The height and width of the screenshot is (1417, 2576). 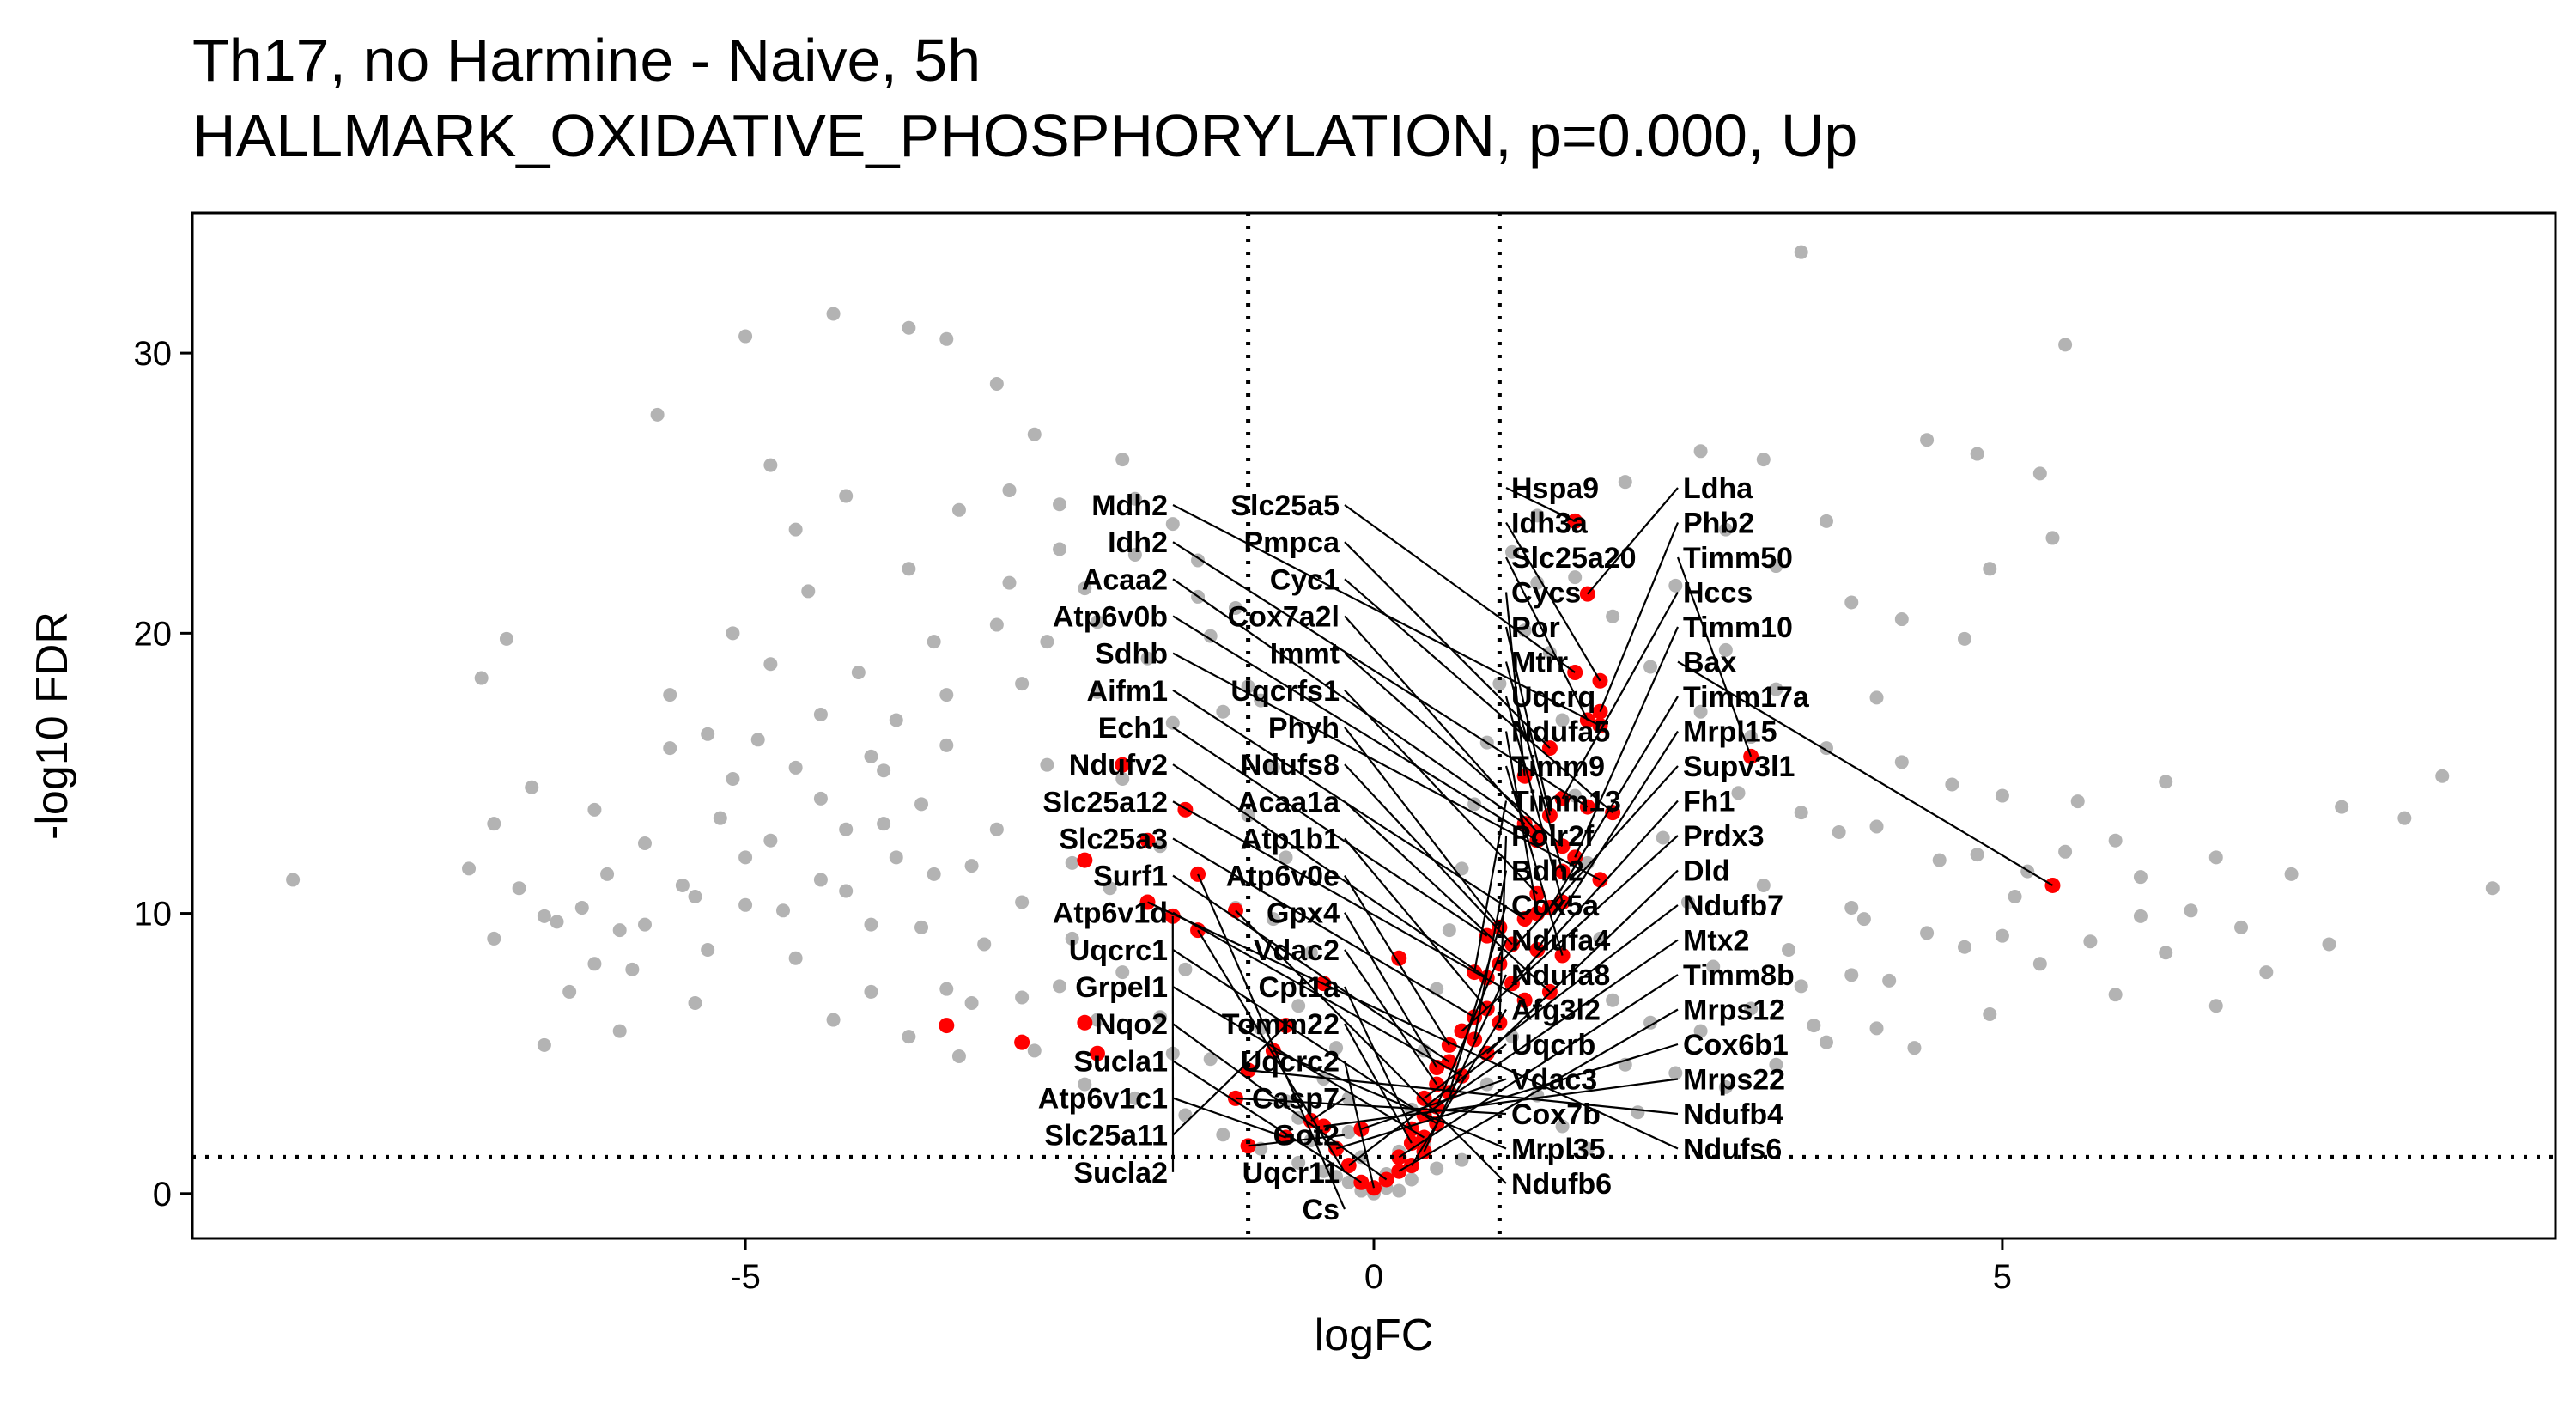 What do you see at coordinates (1118, 765) in the screenshot?
I see `gene-label: Ndufv2` at bounding box center [1118, 765].